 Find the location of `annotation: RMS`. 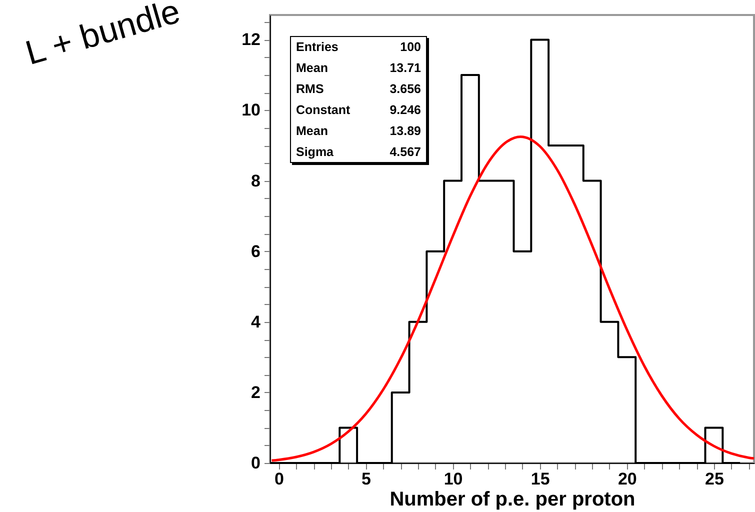

annotation: RMS is located at coordinates (310, 89).